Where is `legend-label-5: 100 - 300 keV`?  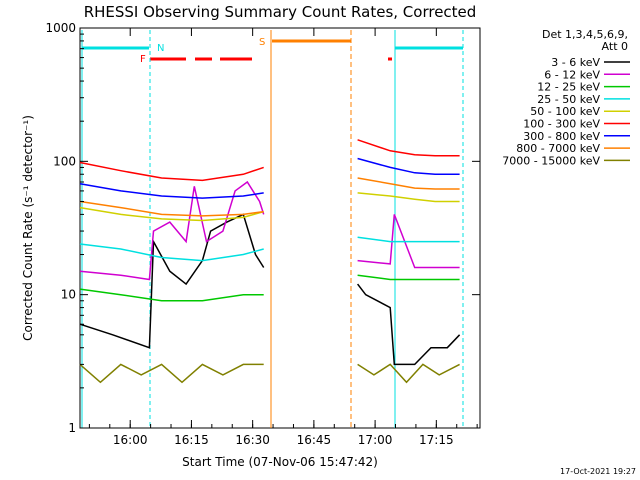
legend-label-5: 100 - 300 keV is located at coordinates (561, 124).